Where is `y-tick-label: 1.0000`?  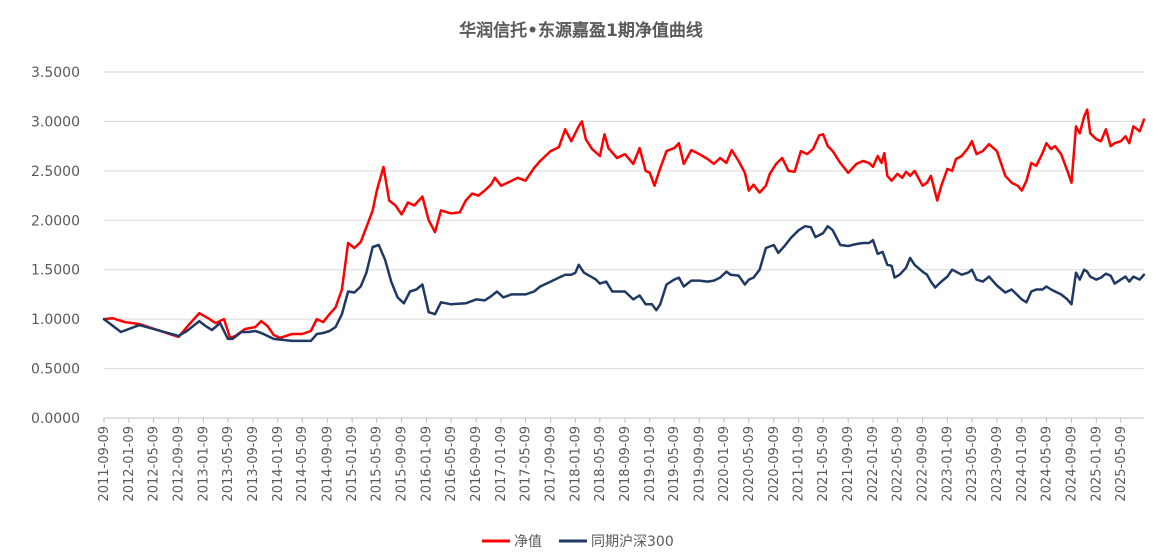
y-tick-label: 1.0000 is located at coordinates (55, 320).